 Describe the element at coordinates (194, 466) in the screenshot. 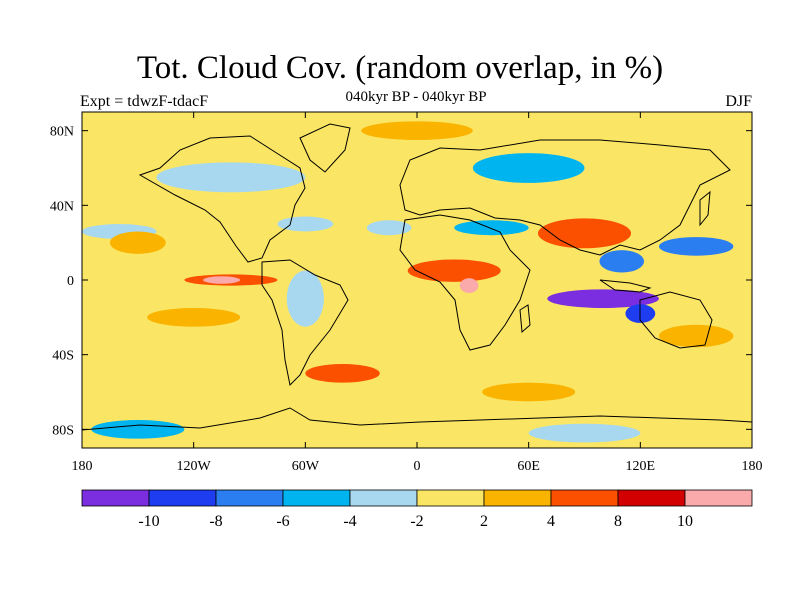

I see `x-tick-label: 120W` at that location.